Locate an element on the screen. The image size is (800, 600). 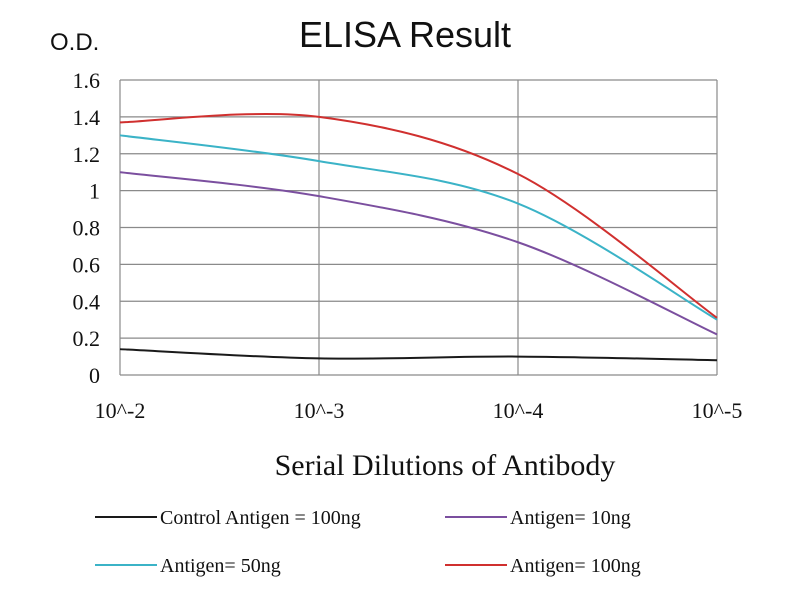
x-tick-label: 10^-5 is located at coordinates (717, 410).